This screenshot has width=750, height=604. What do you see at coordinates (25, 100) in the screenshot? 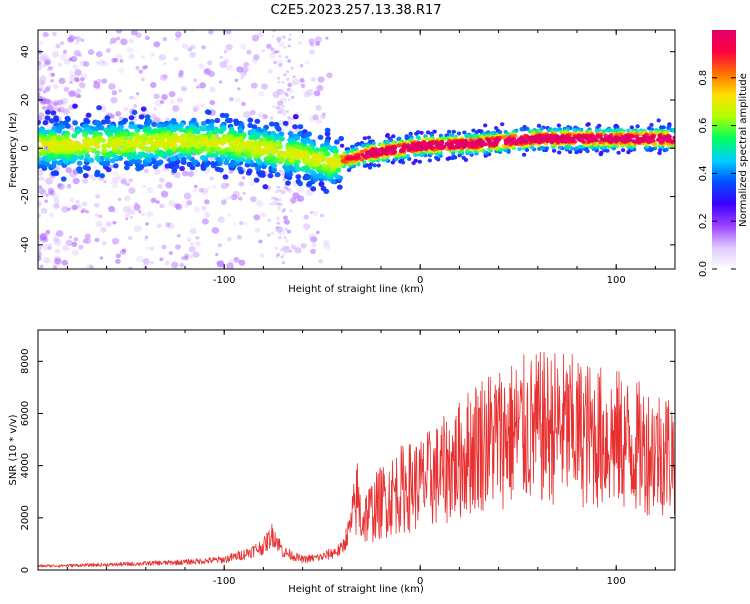
I see `spectrogram-ytick-label: 20` at bounding box center [25, 100].